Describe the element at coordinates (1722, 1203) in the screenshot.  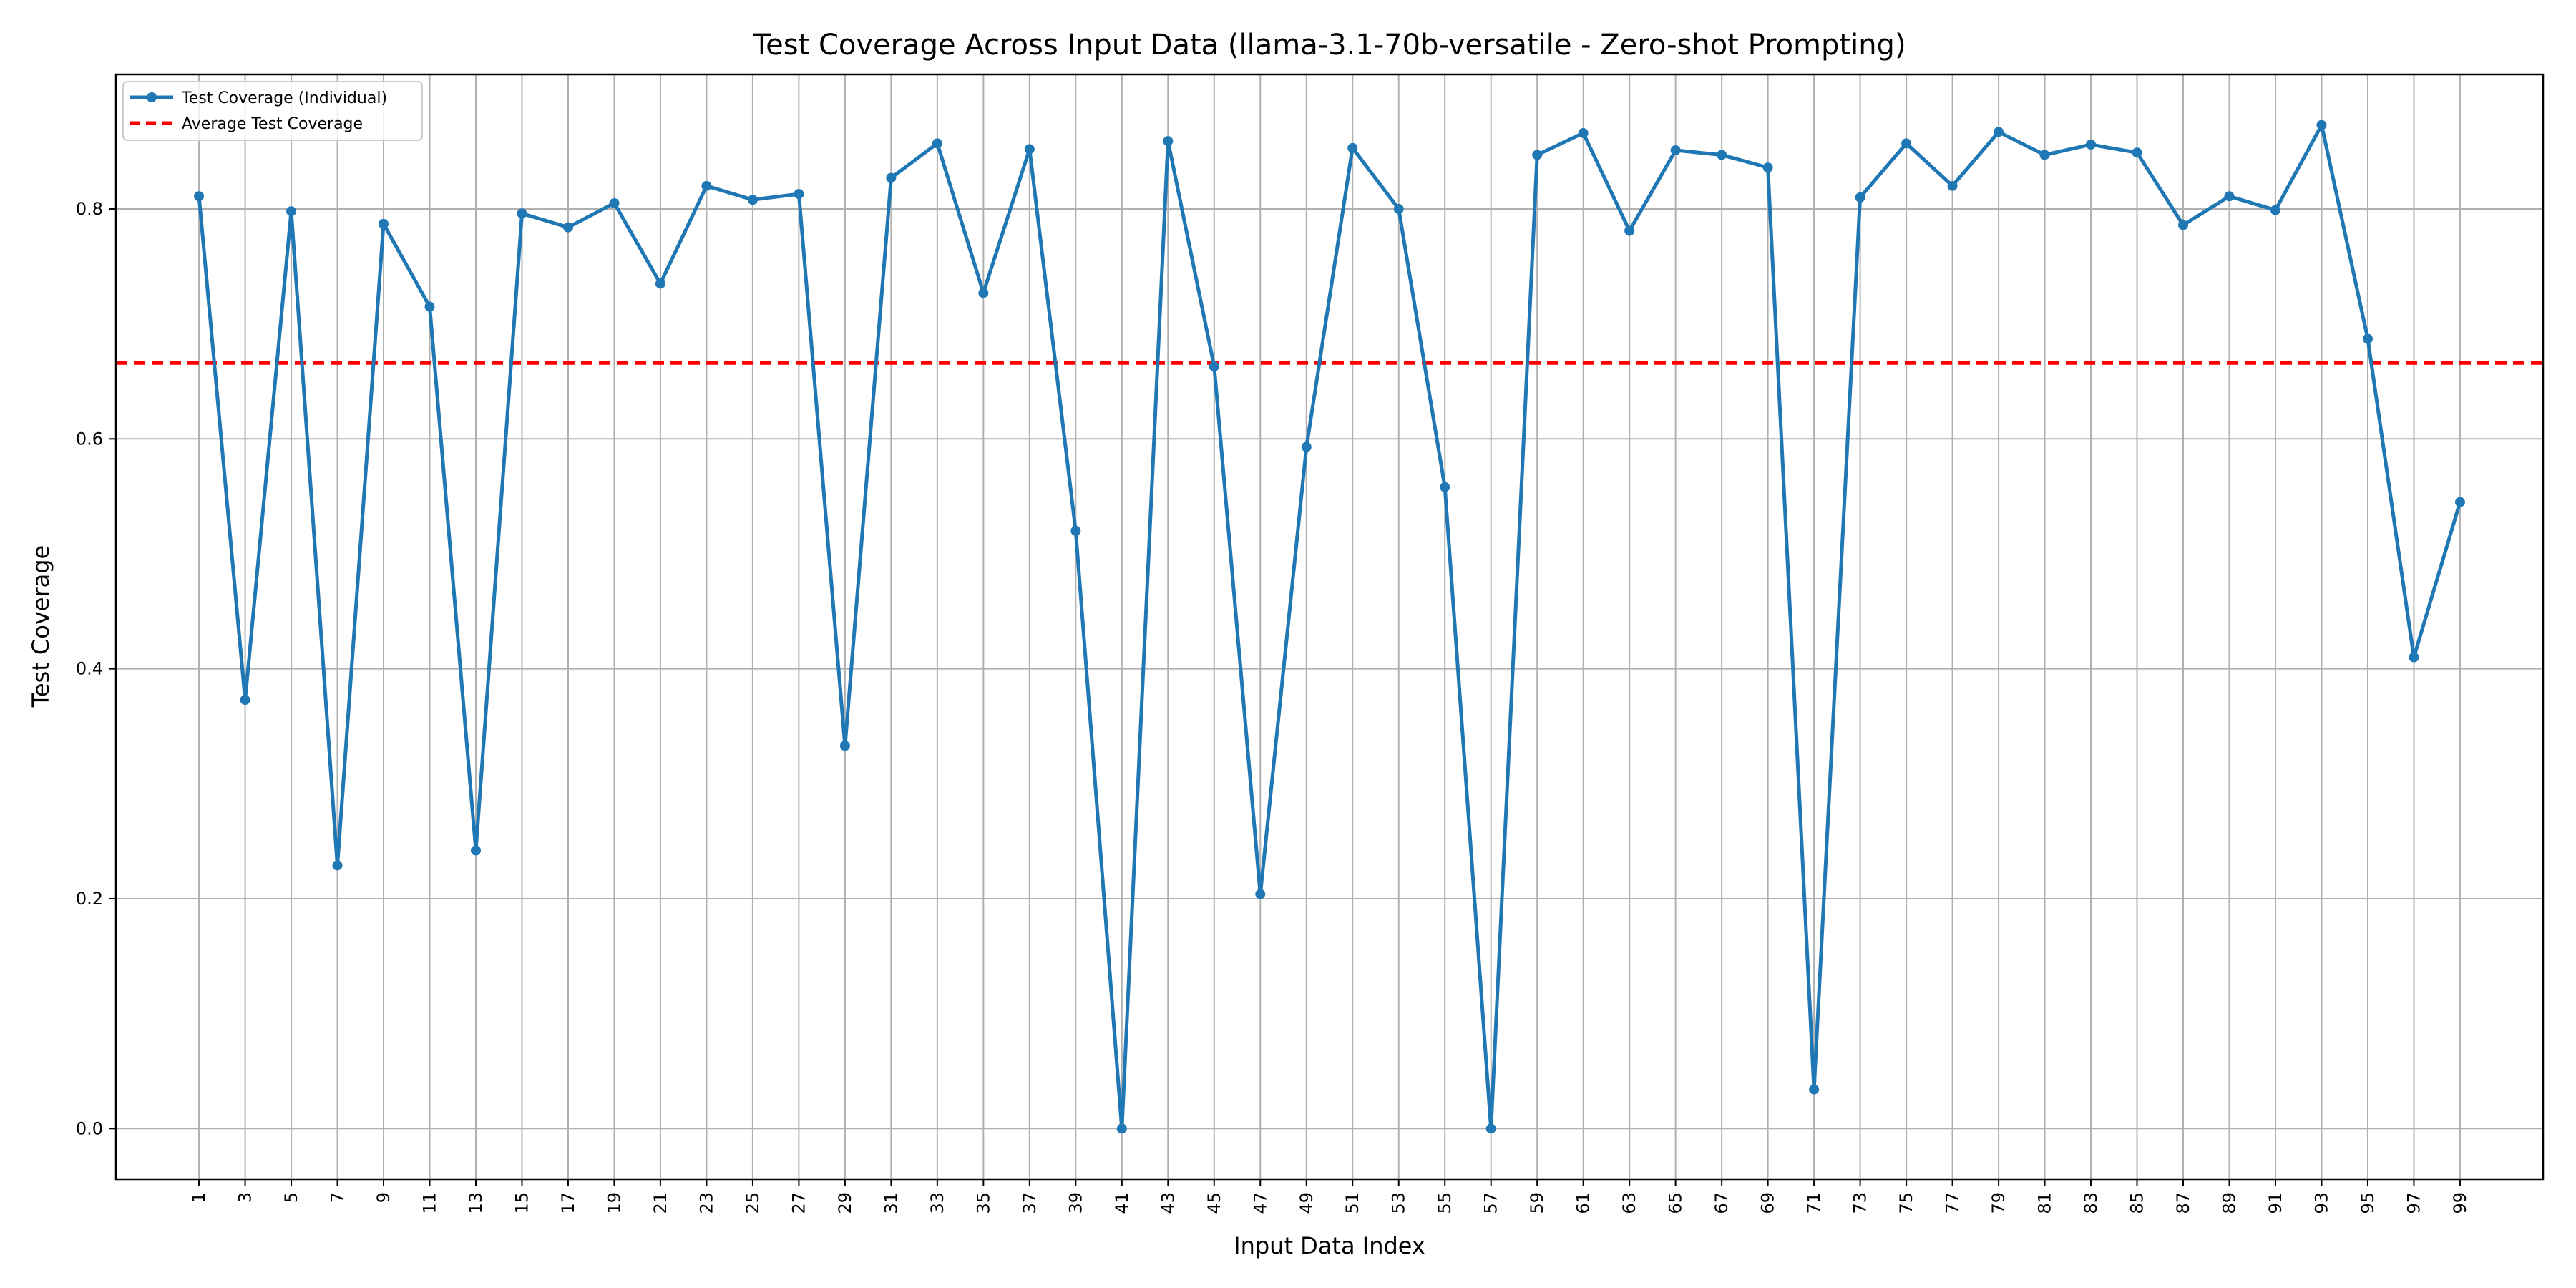
I see `x-tick-label: 67` at that location.